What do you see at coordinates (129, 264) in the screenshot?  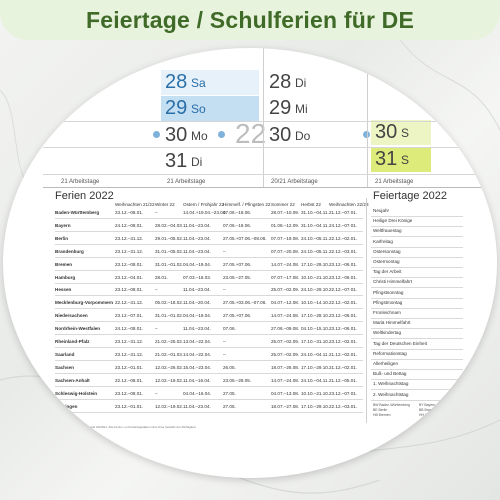 I see `table-cell: 23.12.–08.01.` at bounding box center [129, 264].